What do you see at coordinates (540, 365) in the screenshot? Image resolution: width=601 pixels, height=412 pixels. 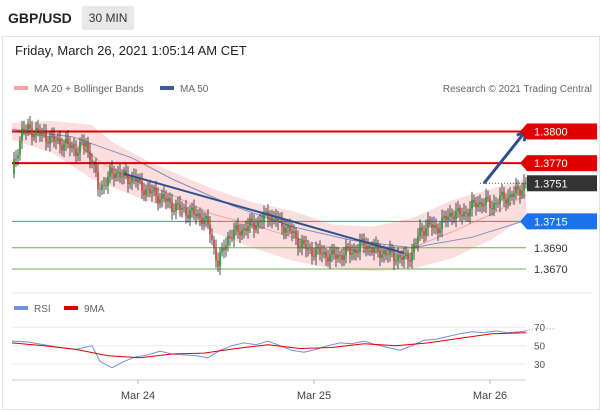 I see `rsi-tick-30: 30` at bounding box center [540, 365].